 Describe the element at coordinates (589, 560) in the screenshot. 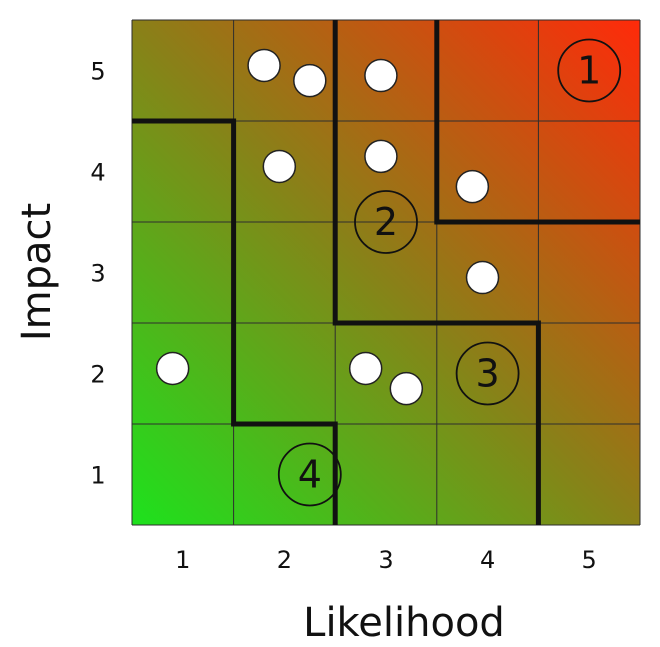

I see `x-tick-label: 5` at that location.